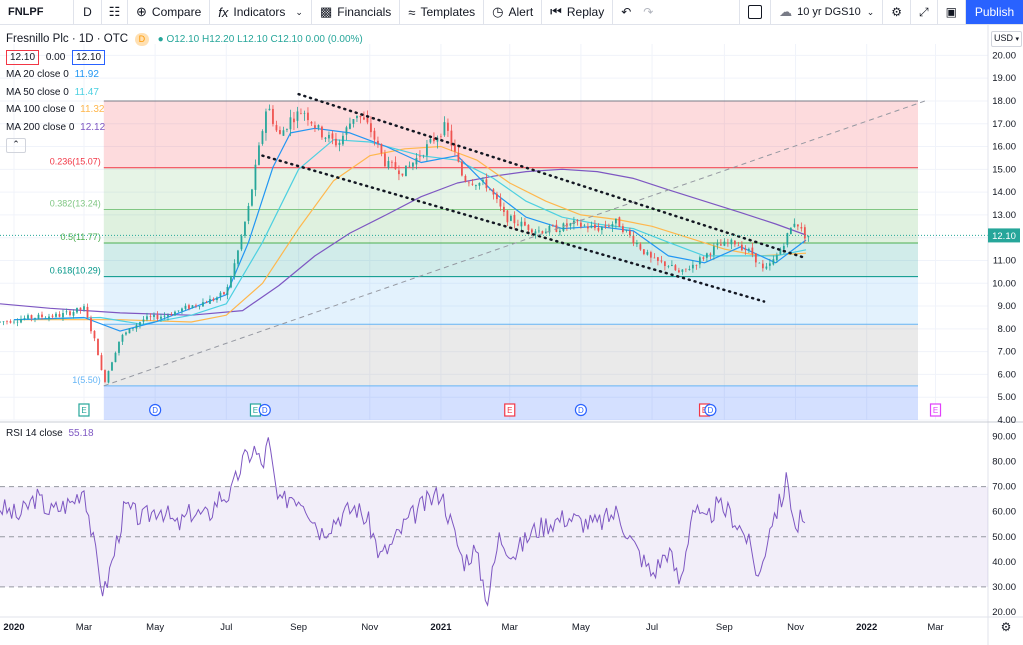  What do you see at coordinates (16, 145) in the screenshot?
I see `chevron-up-icon: ⌃` at bounding box center [16, 145].